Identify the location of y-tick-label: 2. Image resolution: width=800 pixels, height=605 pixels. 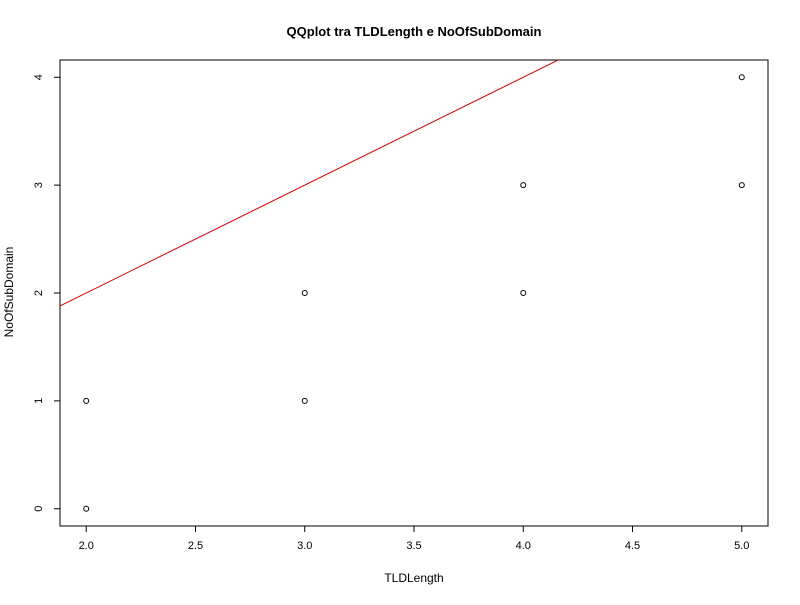
(39, 293).